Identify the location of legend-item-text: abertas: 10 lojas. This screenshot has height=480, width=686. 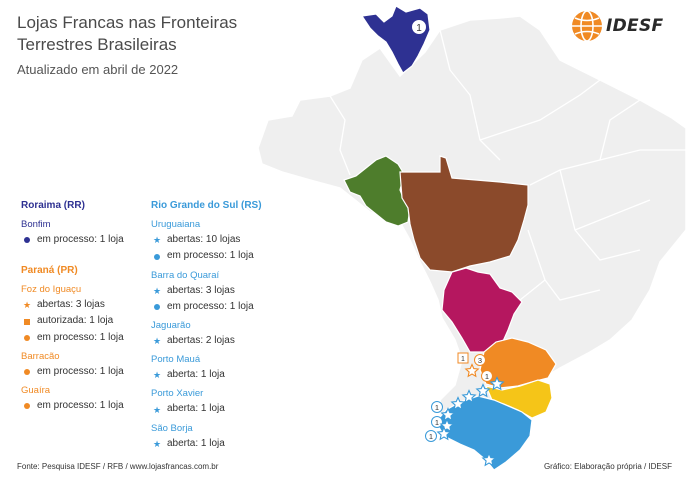
(204, 240).